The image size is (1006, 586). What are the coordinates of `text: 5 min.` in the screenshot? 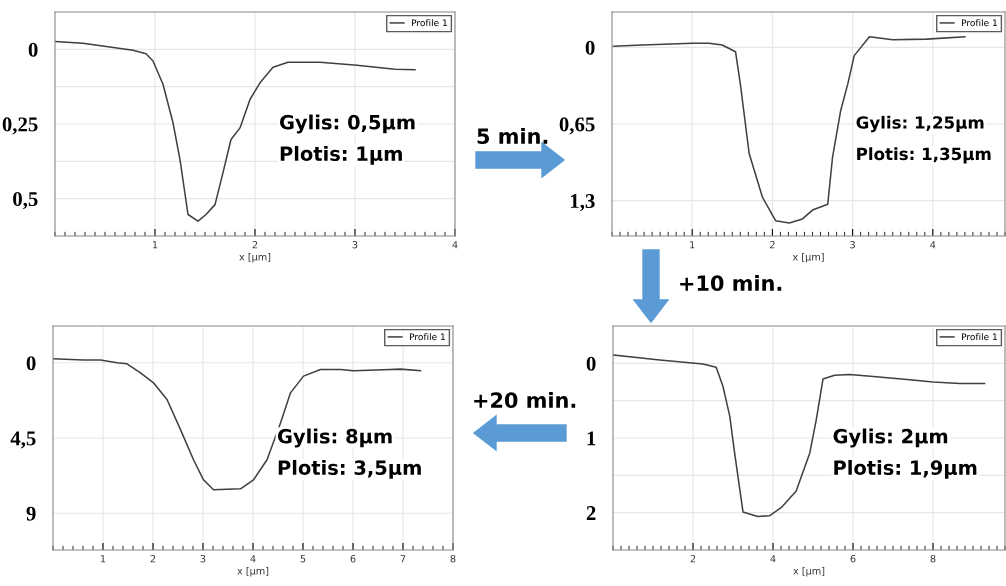 It's located at (512, 136).